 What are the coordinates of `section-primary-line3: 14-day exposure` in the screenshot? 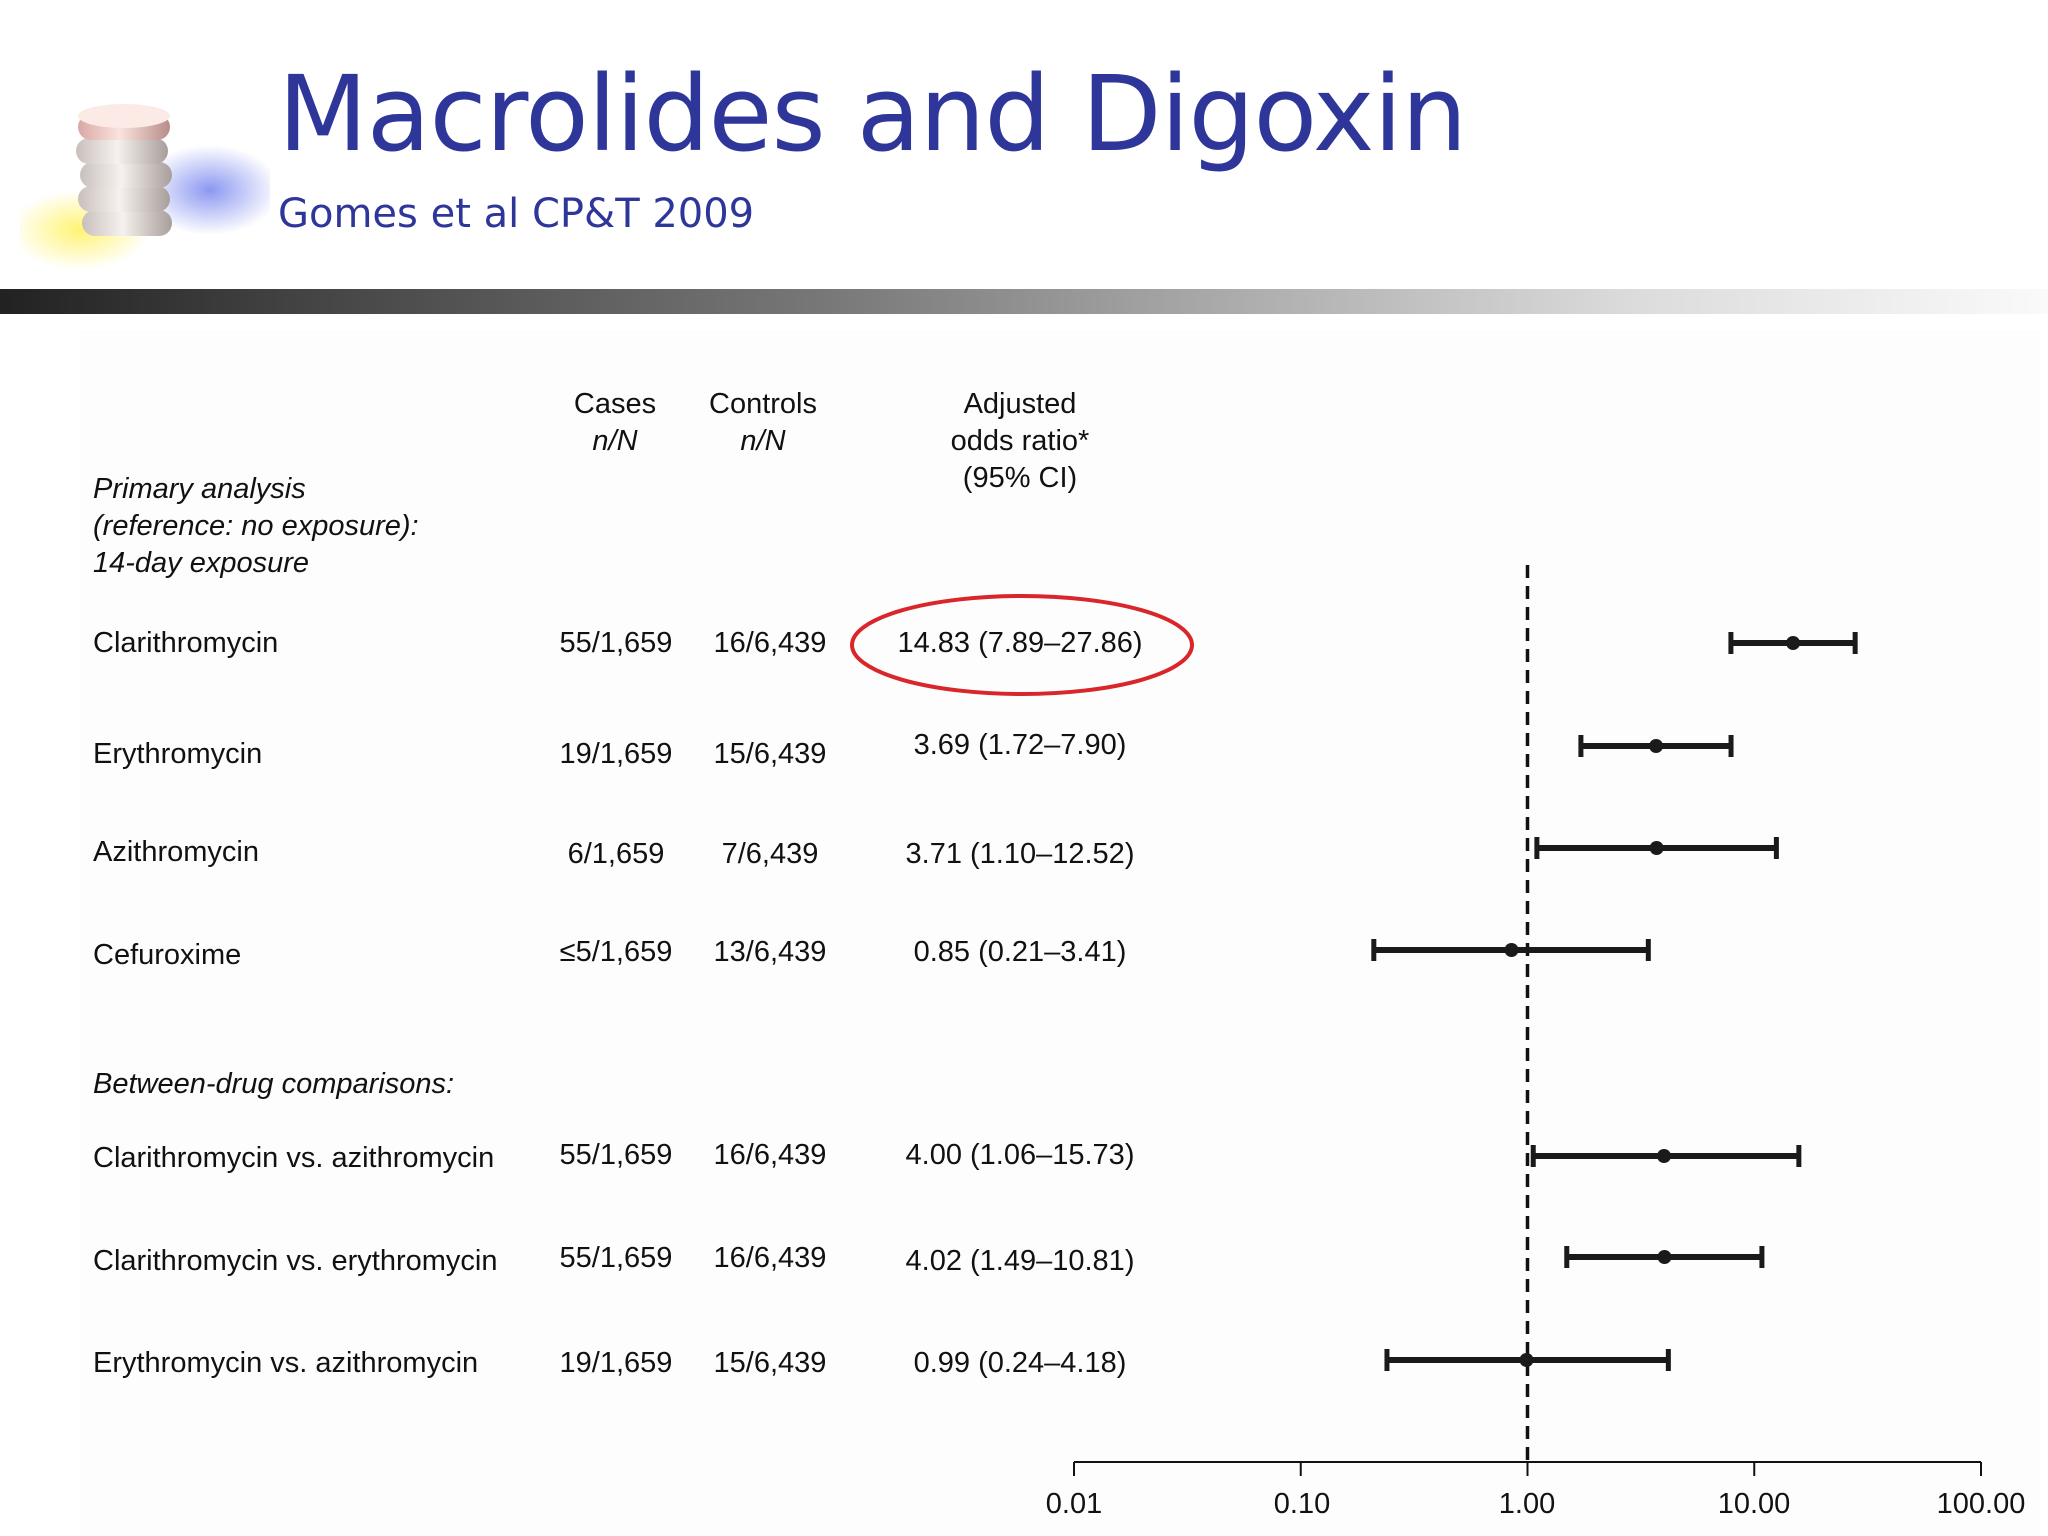 It's located at (201, 563).